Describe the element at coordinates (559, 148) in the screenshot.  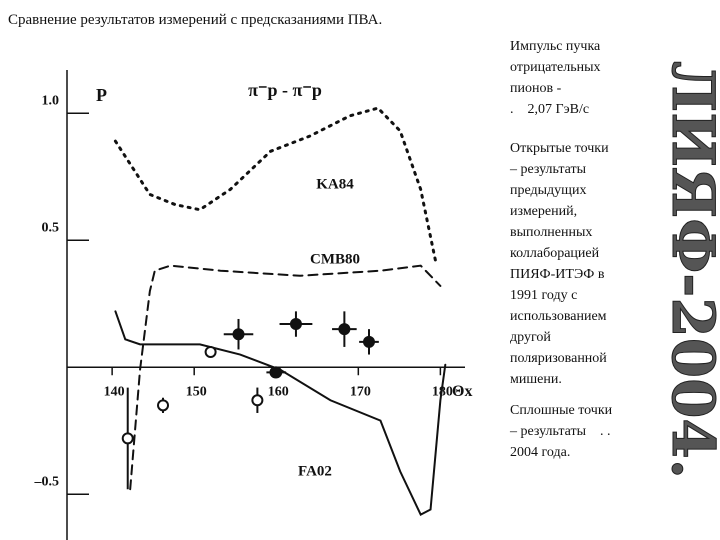
I see `text-line: Открытые точки` at that location.